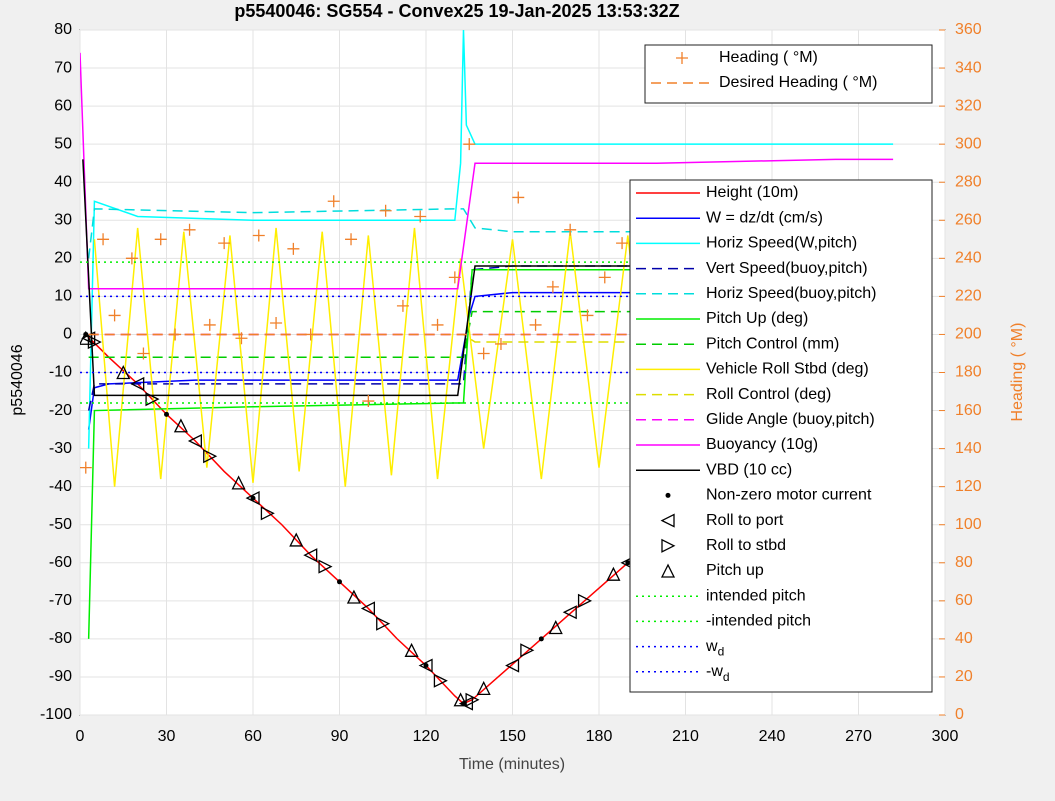  I want to click on y2-tick-label: 140, so click(968, 448).